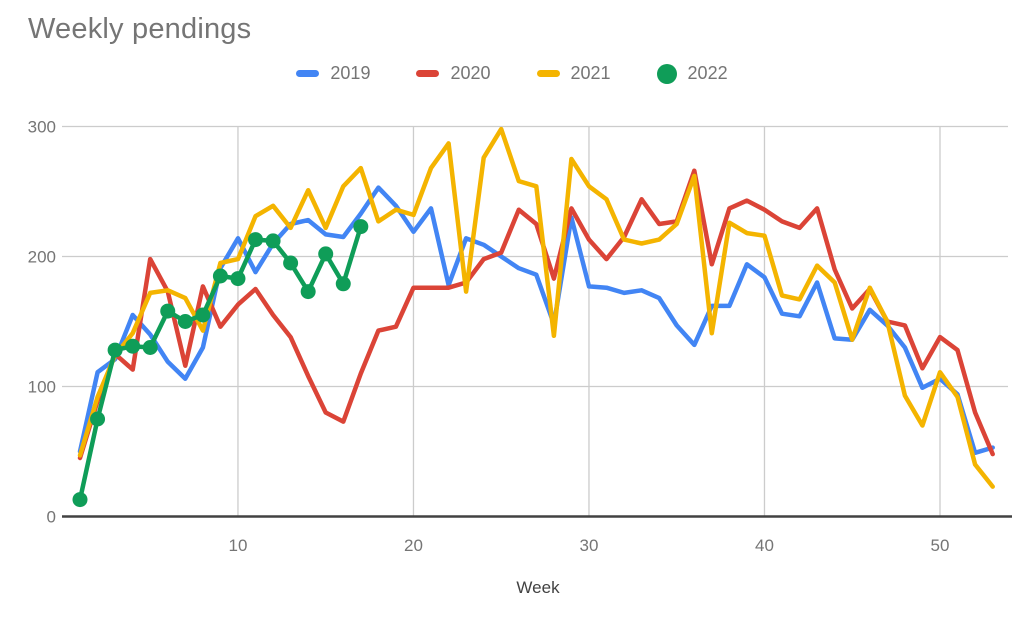 The height and width of the screenshot is (620, 1024). What do you see at coordinates (940, 545) in the screenshot?
I see `x-axis-tick-label: 50` at bounding box center [940, 545].